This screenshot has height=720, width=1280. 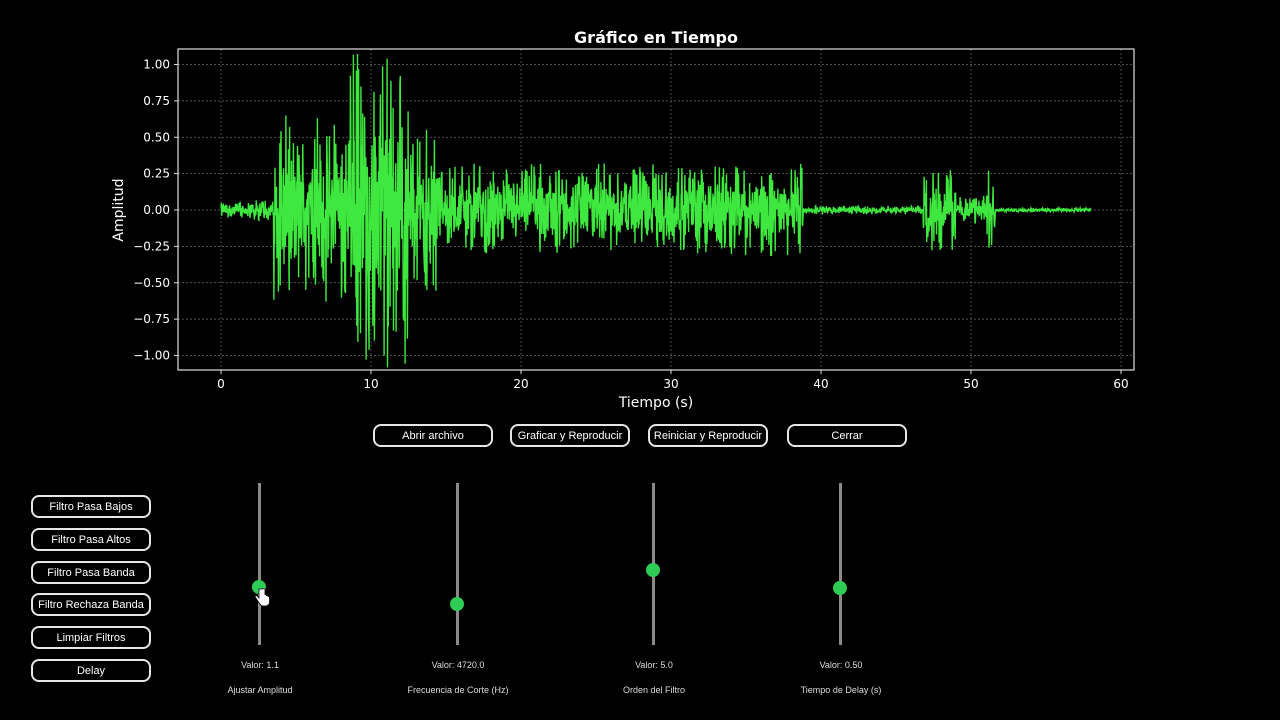 What do you see at coordinates (151, 319) in the screenshot?
I see `y-tick-label: −0.75` at bounding box center [151, 319].